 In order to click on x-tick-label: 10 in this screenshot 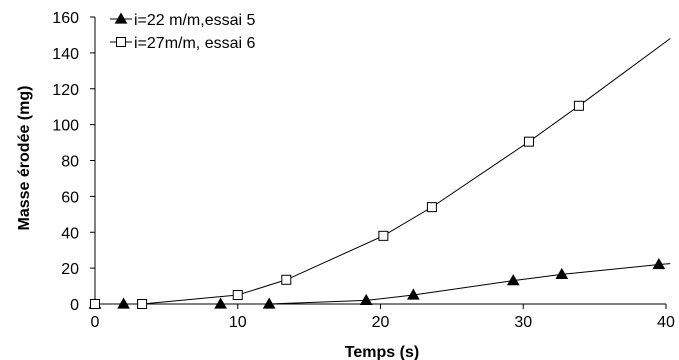, I will do `click(238, 322)`.